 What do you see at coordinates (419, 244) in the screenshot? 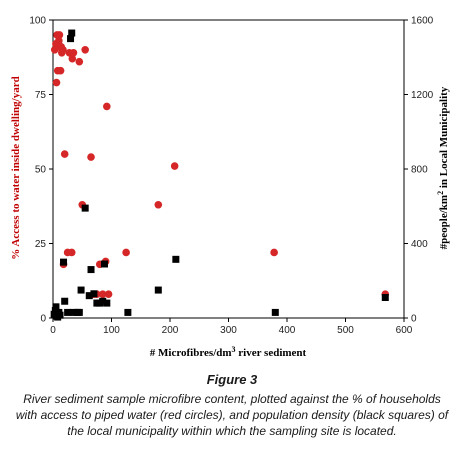
I see `y-right-tick-label: 400` at bounding box center [419, 244].